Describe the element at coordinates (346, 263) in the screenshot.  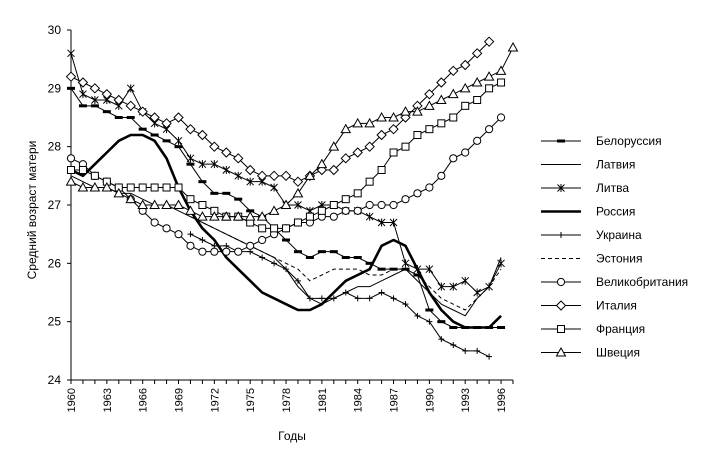
I see `series-dashed` at that location.